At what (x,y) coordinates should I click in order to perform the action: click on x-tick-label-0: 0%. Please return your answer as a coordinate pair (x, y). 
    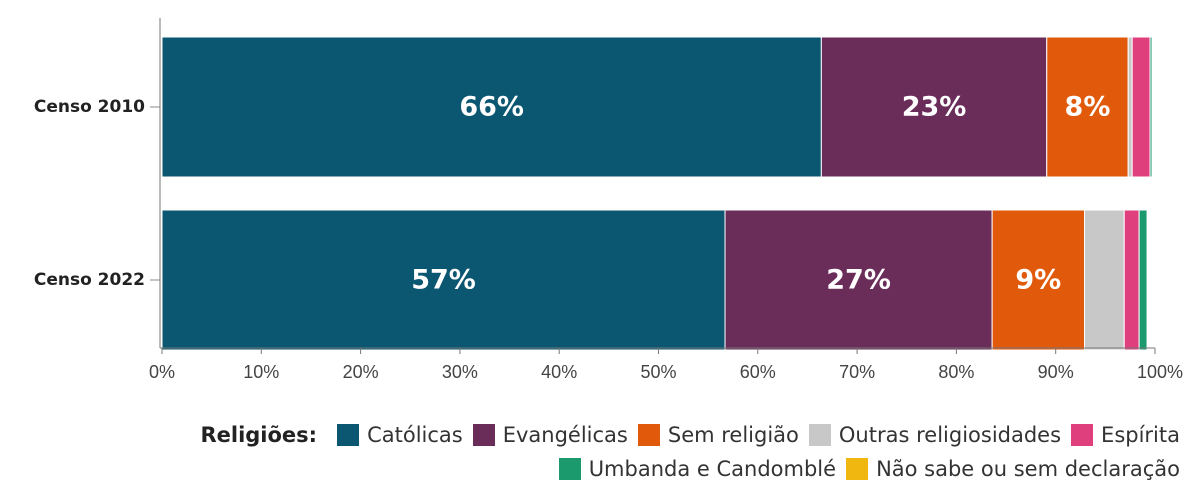
    Looking at the image, I should click on (162, 372).